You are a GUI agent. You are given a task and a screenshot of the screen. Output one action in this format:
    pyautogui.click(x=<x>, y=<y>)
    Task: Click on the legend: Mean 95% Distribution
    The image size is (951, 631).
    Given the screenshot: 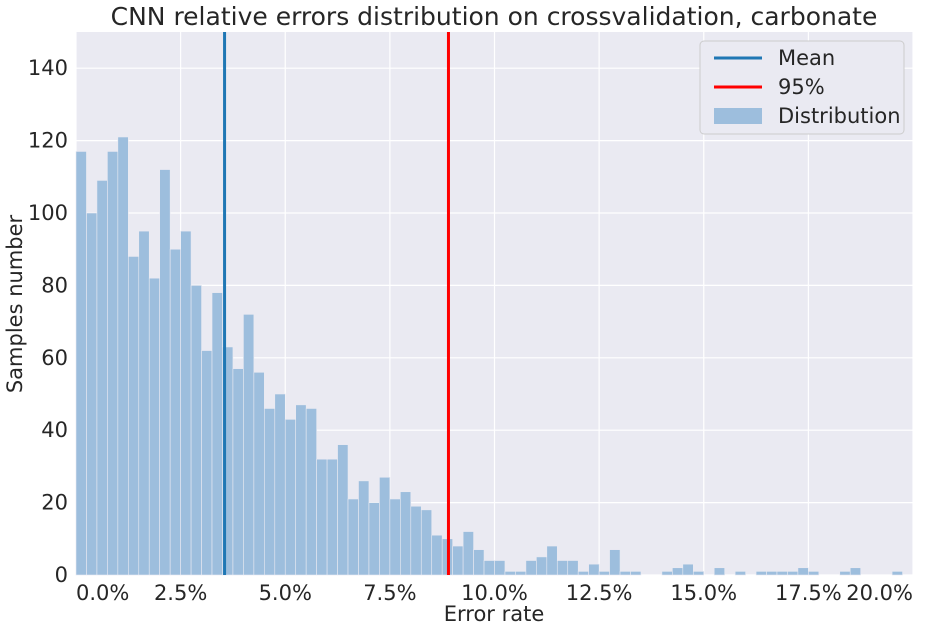 What is the action you would take?
    pyautogui.click(x=802, y=87)
    